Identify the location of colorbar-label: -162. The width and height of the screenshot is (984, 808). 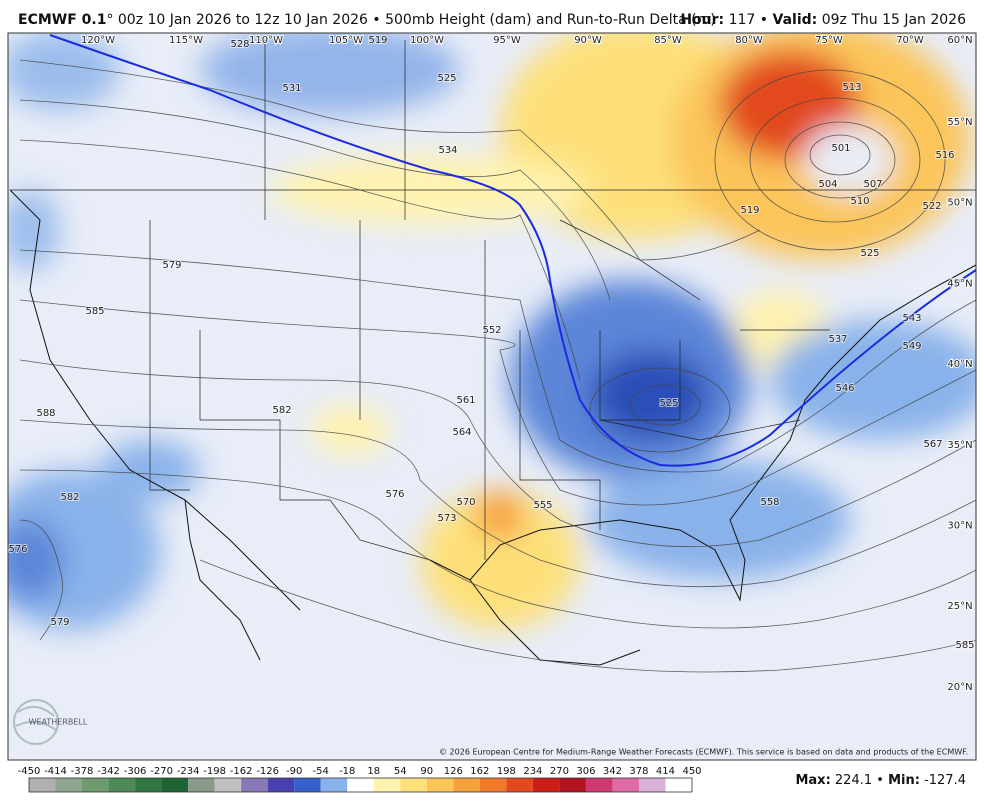
(241, 771).